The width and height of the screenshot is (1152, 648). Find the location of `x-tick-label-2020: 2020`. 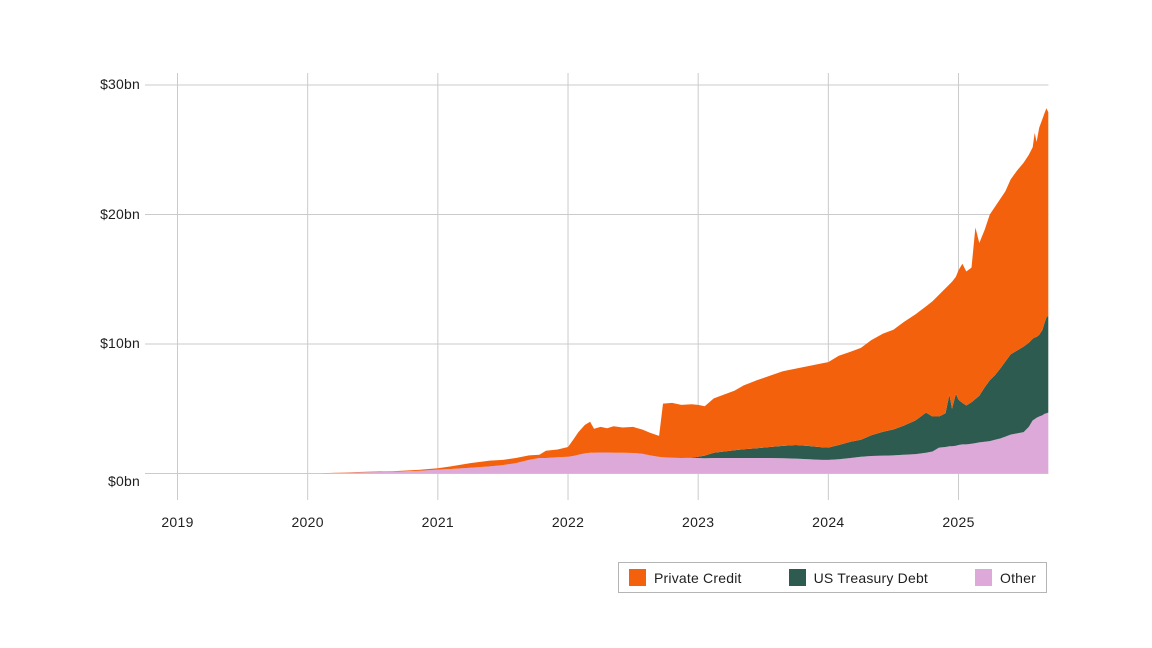

x-tick-label-2020: 2020 is located at coordinates (307, 522).